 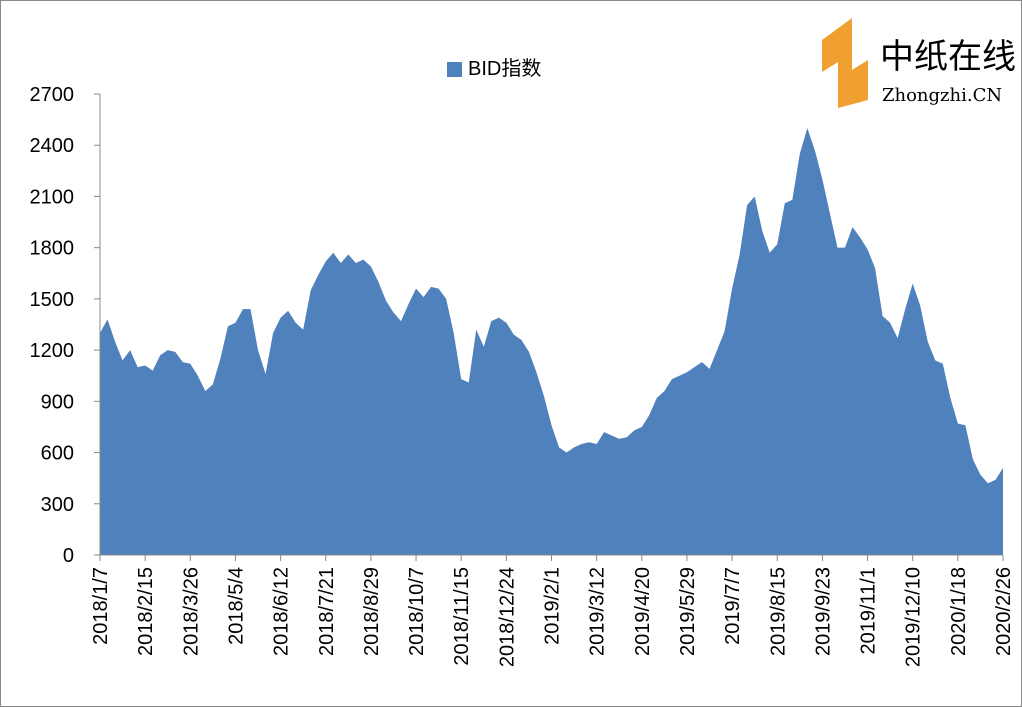 What do you see at coordinates (959, 611) in the screenshot?
I see `x-tick-label: 2020/1/18` at bounding box center [959, 611].